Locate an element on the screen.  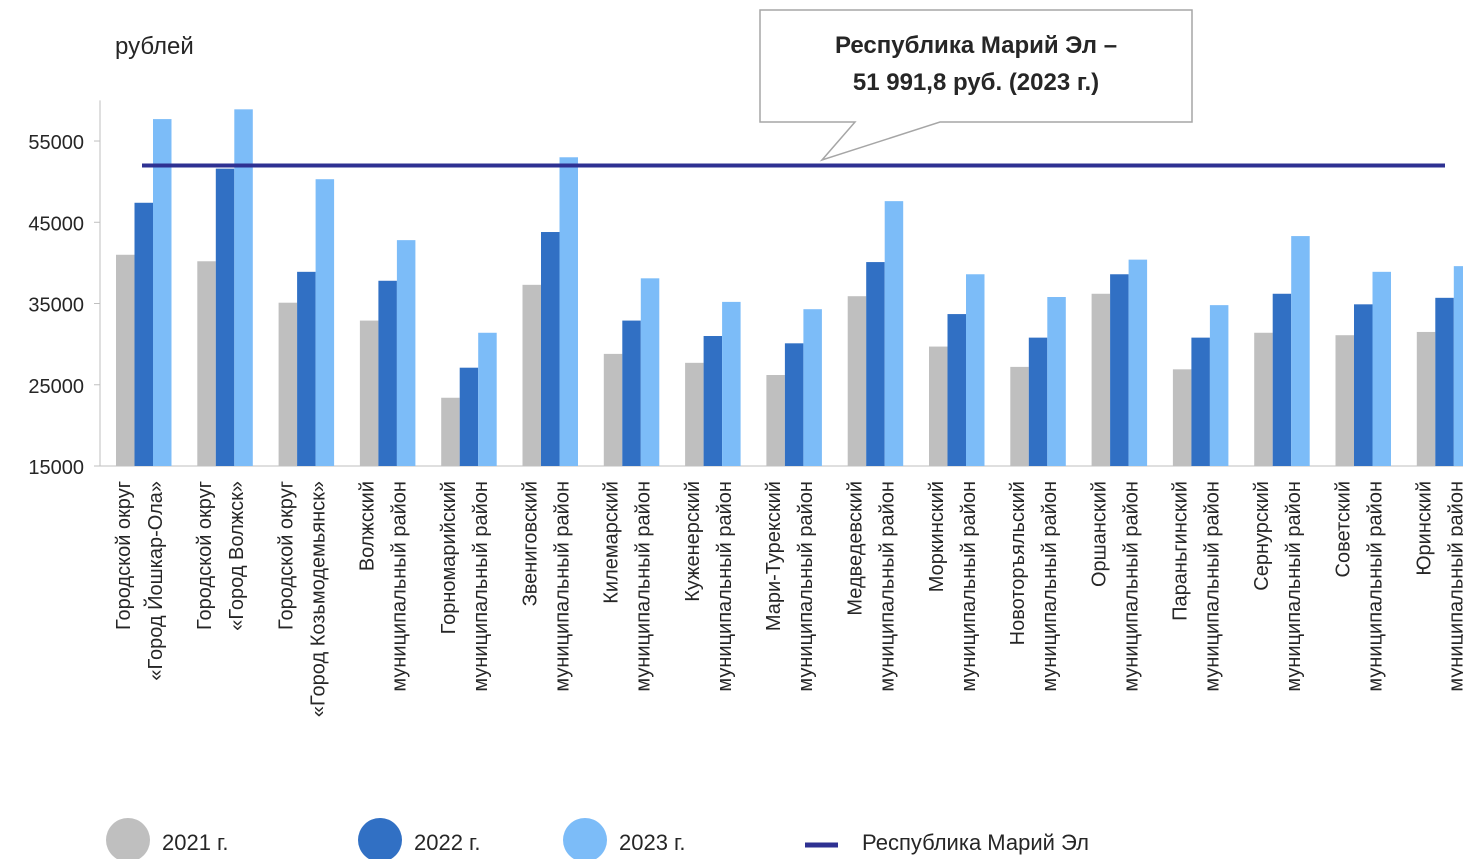
x-tick-label: Юринский is located at coordinates (1425, 528).